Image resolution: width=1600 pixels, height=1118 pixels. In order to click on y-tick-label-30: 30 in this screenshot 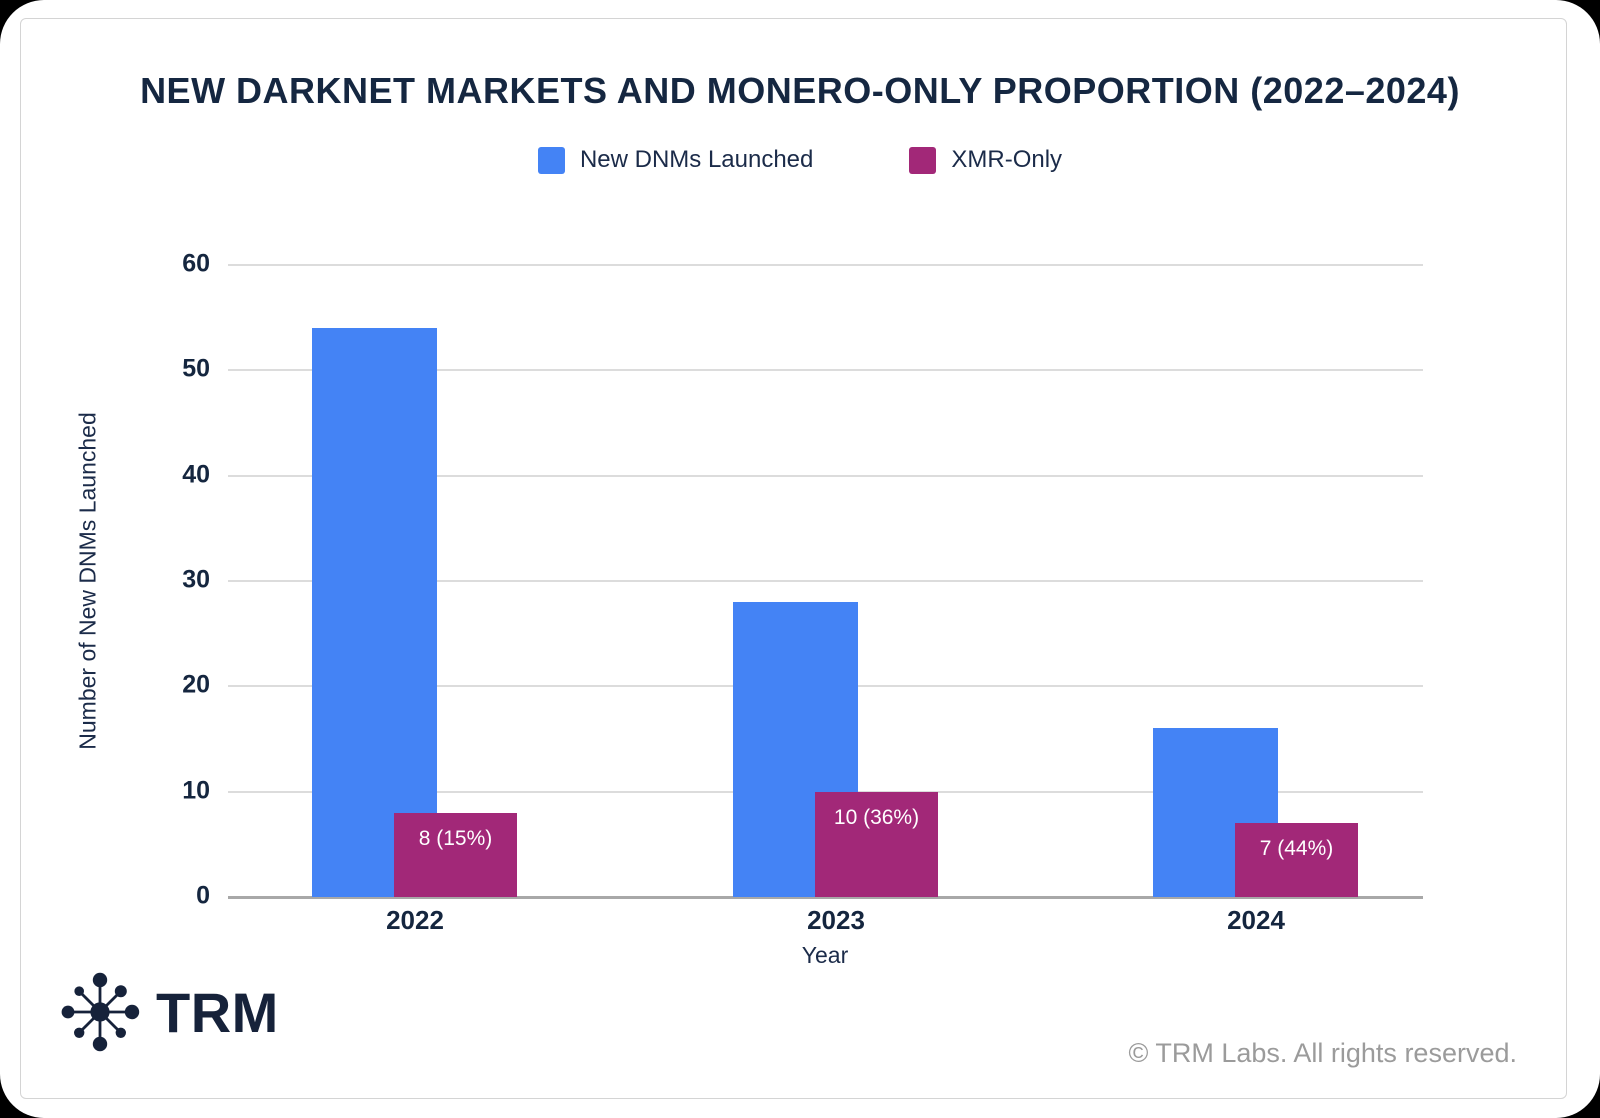, I will do `click(196, 579)`.